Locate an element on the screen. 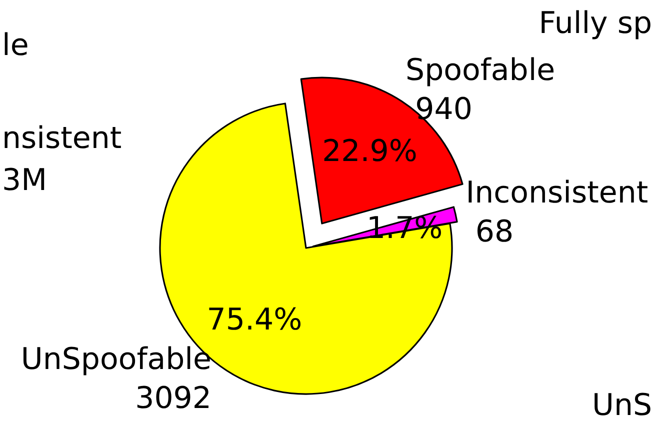  text: nsistent is located at coordinates (62, 138).